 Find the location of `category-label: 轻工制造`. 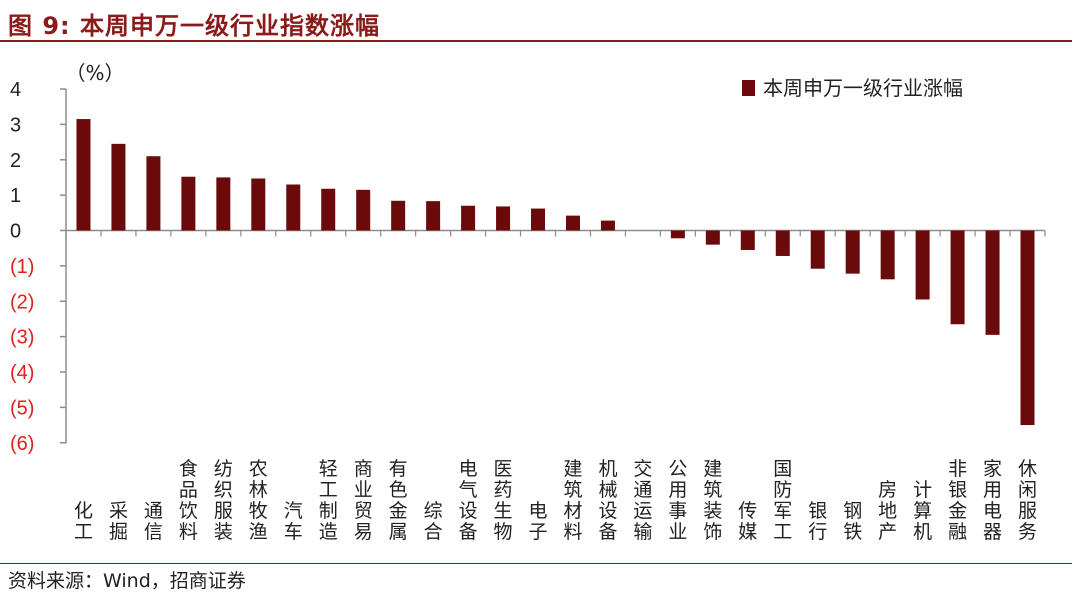

category-label: 轻工制造 is located at coordinates (328, 500).